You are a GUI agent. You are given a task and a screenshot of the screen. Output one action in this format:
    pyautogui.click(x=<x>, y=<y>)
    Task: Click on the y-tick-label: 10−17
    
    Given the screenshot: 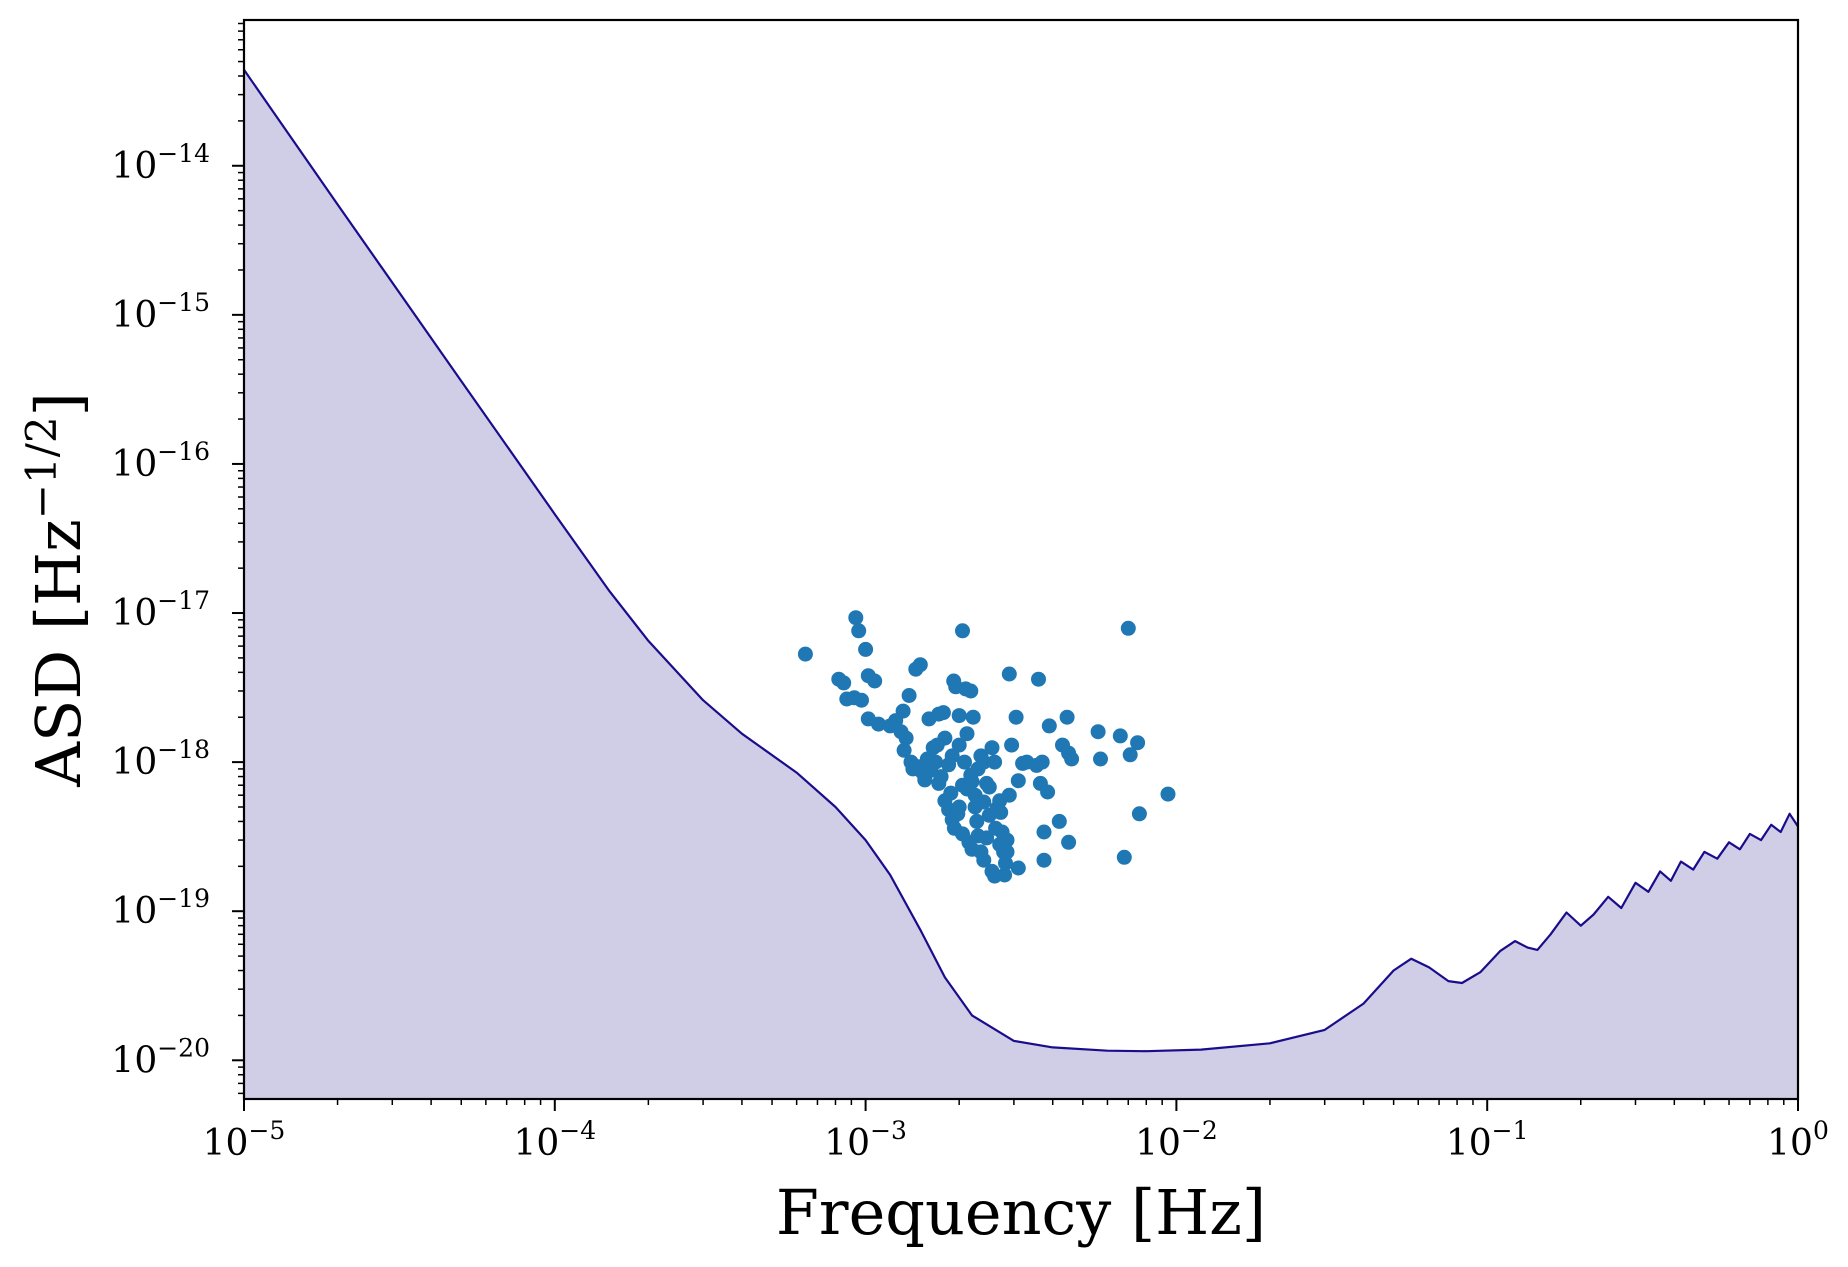 What is the action you would take?
    pyautogui.click(x=160, y=610)
    